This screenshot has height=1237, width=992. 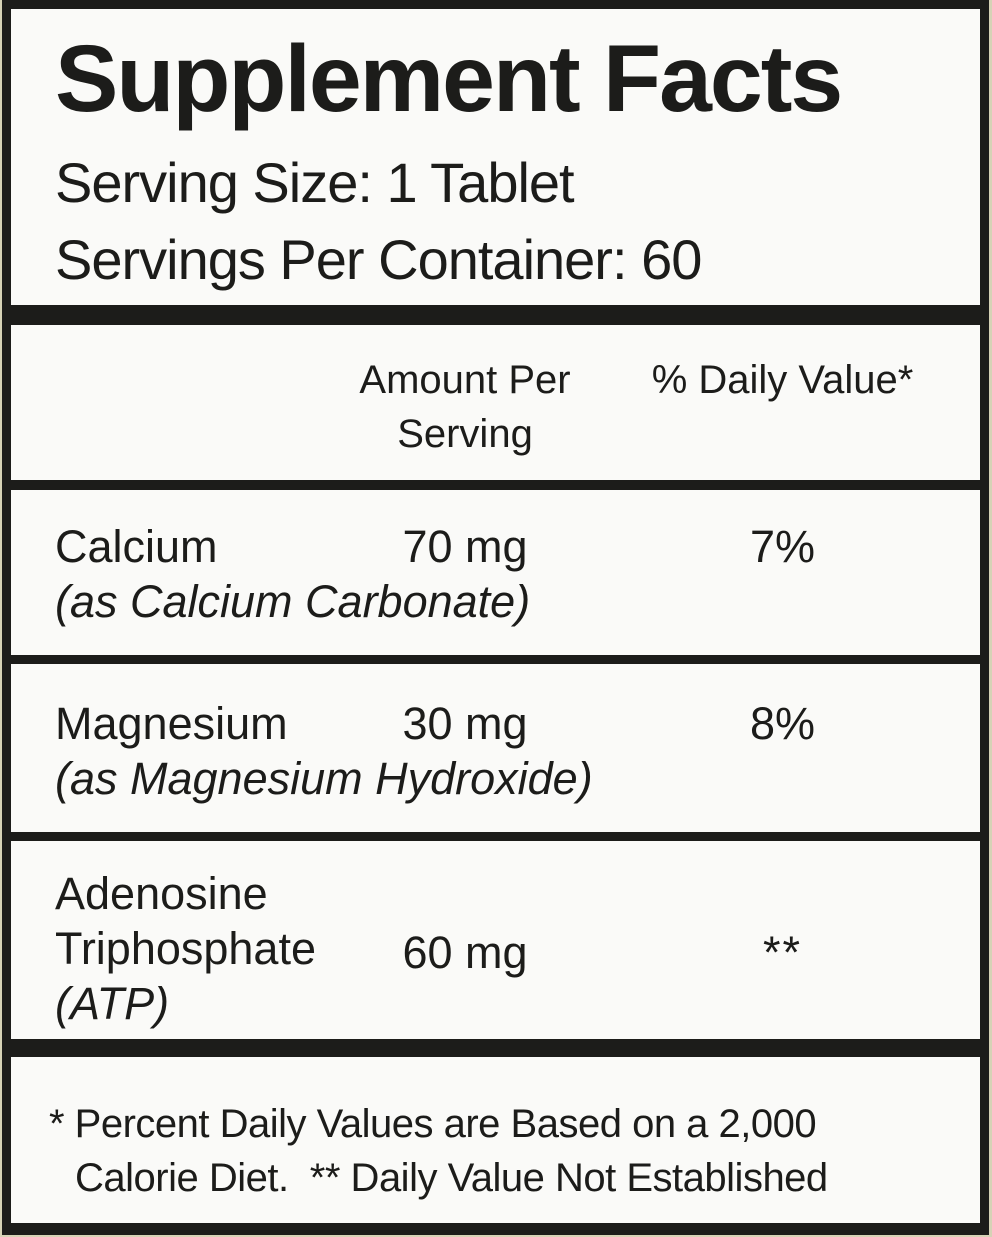 What do you see at coordinates (136, 546) in the screenshot?
I see `ingredient-name: Calcium` at bounding box center [136, 546].